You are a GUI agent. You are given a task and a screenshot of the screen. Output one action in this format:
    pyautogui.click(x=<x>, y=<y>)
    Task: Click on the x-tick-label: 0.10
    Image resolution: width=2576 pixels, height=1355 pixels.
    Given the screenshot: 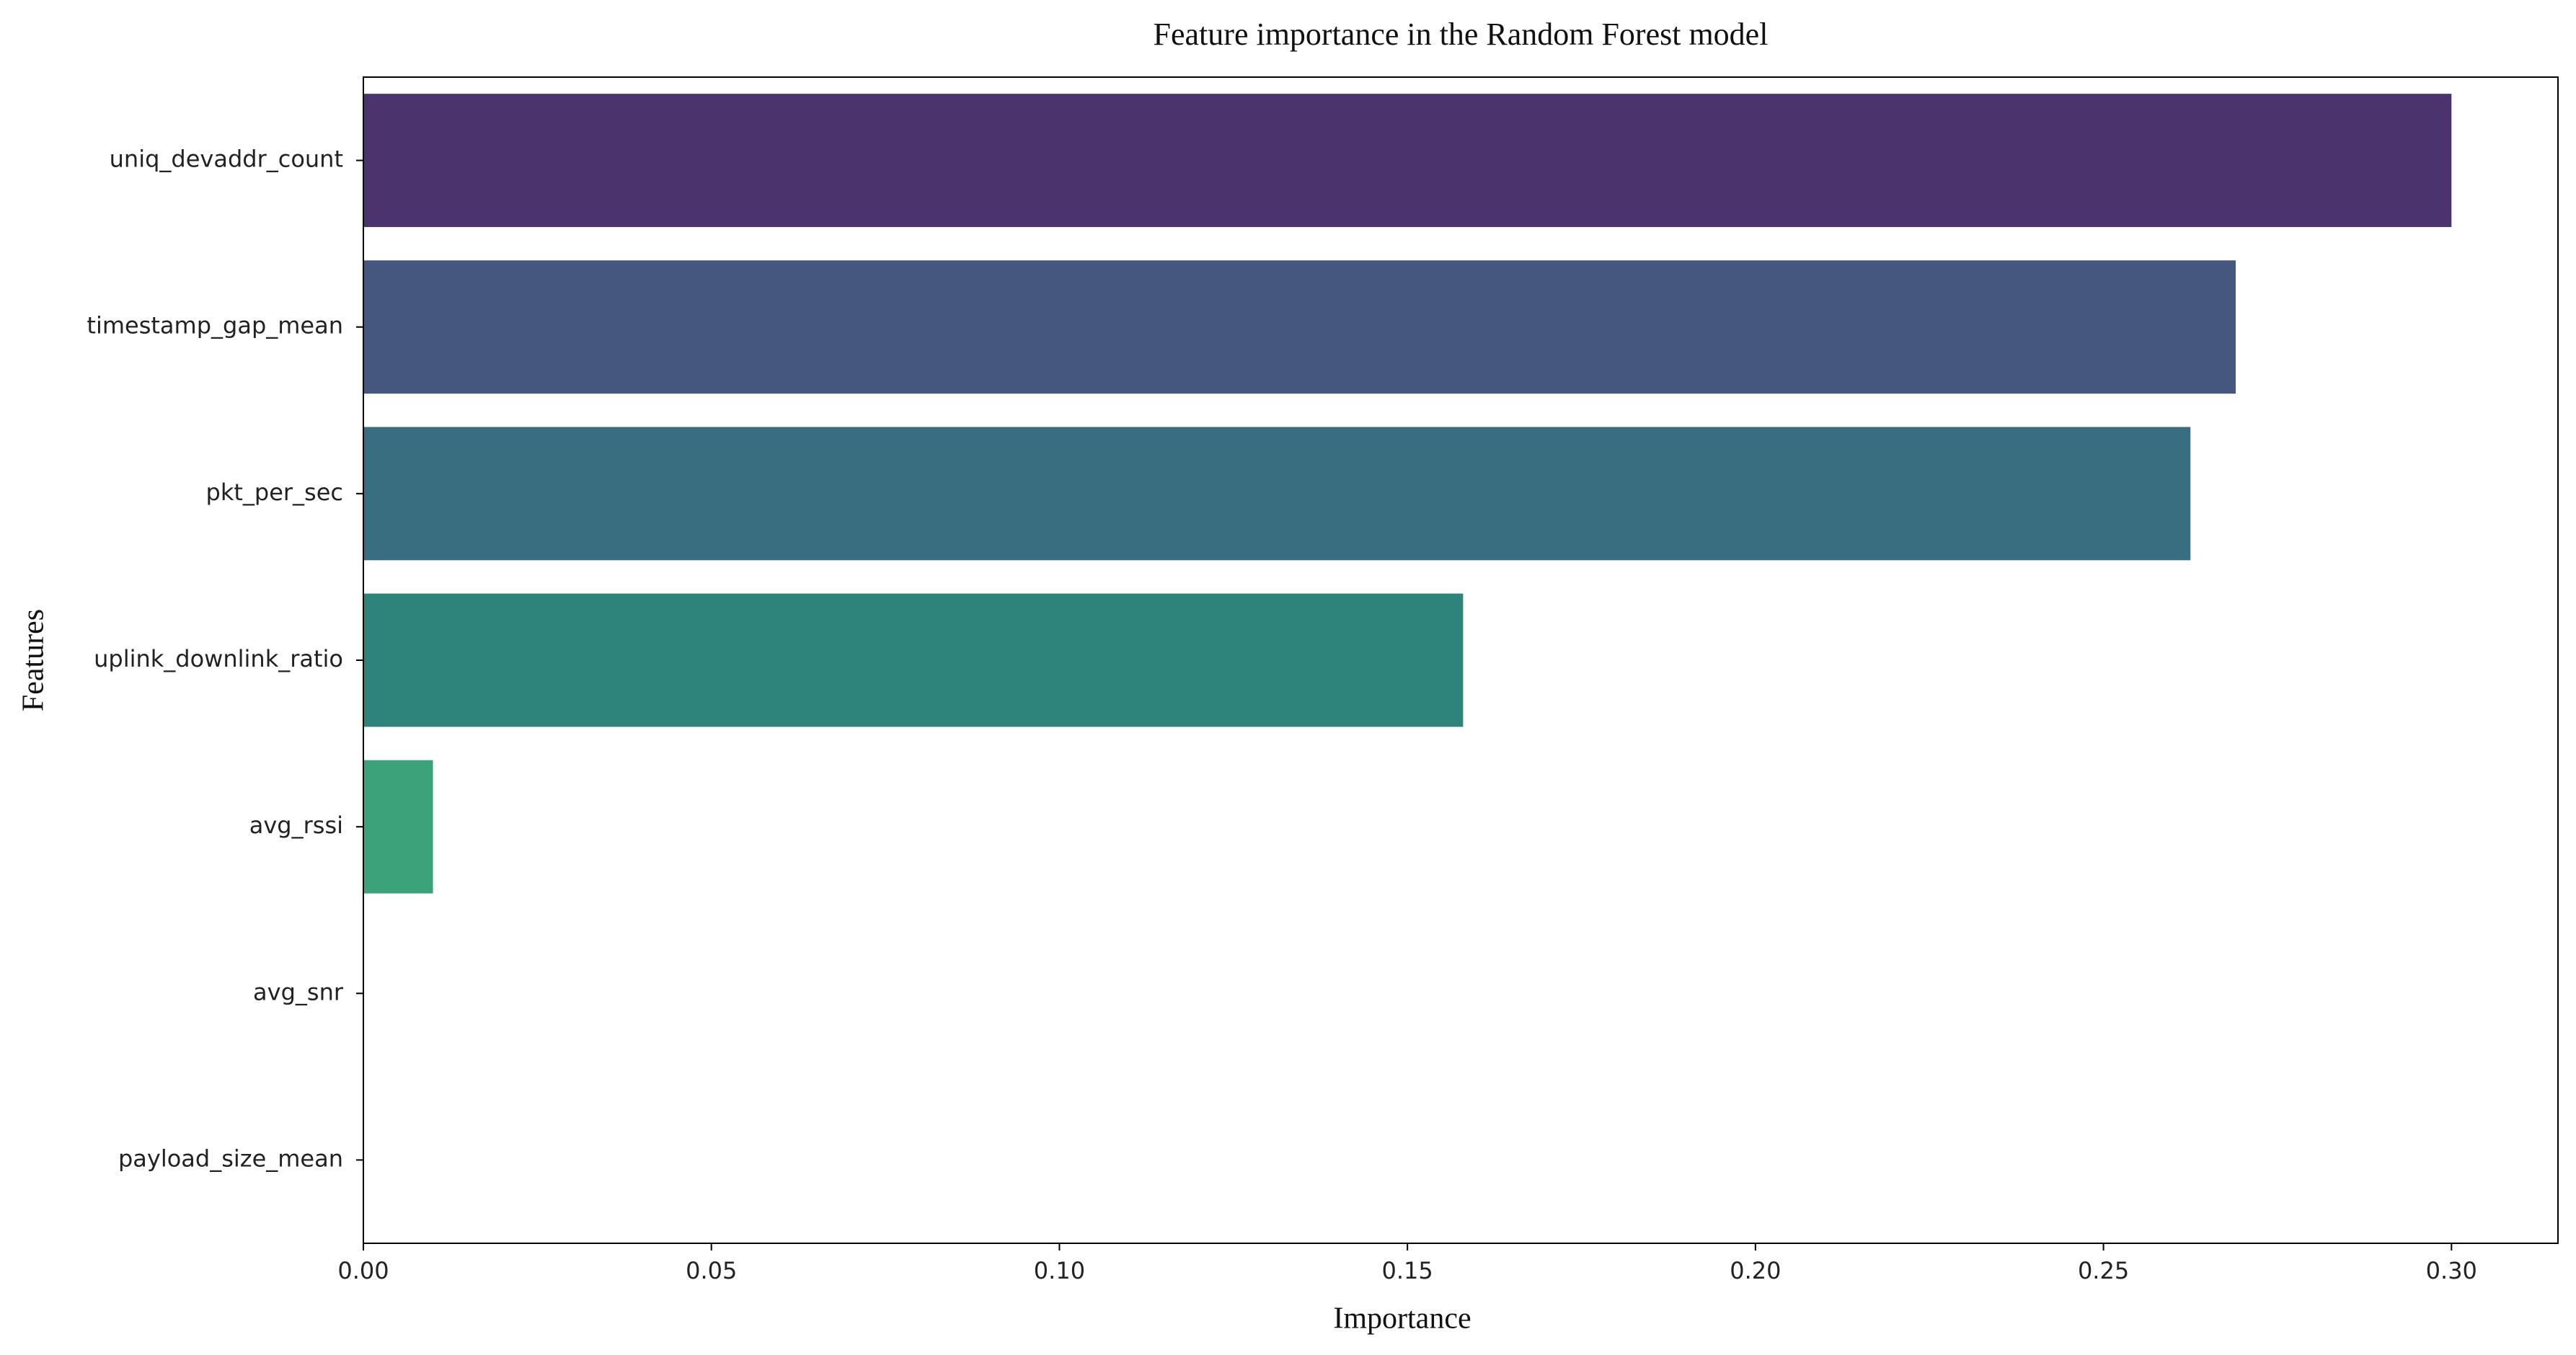 What is the action you would take?
    pyautogui.click(x=1059, y=1270)
    